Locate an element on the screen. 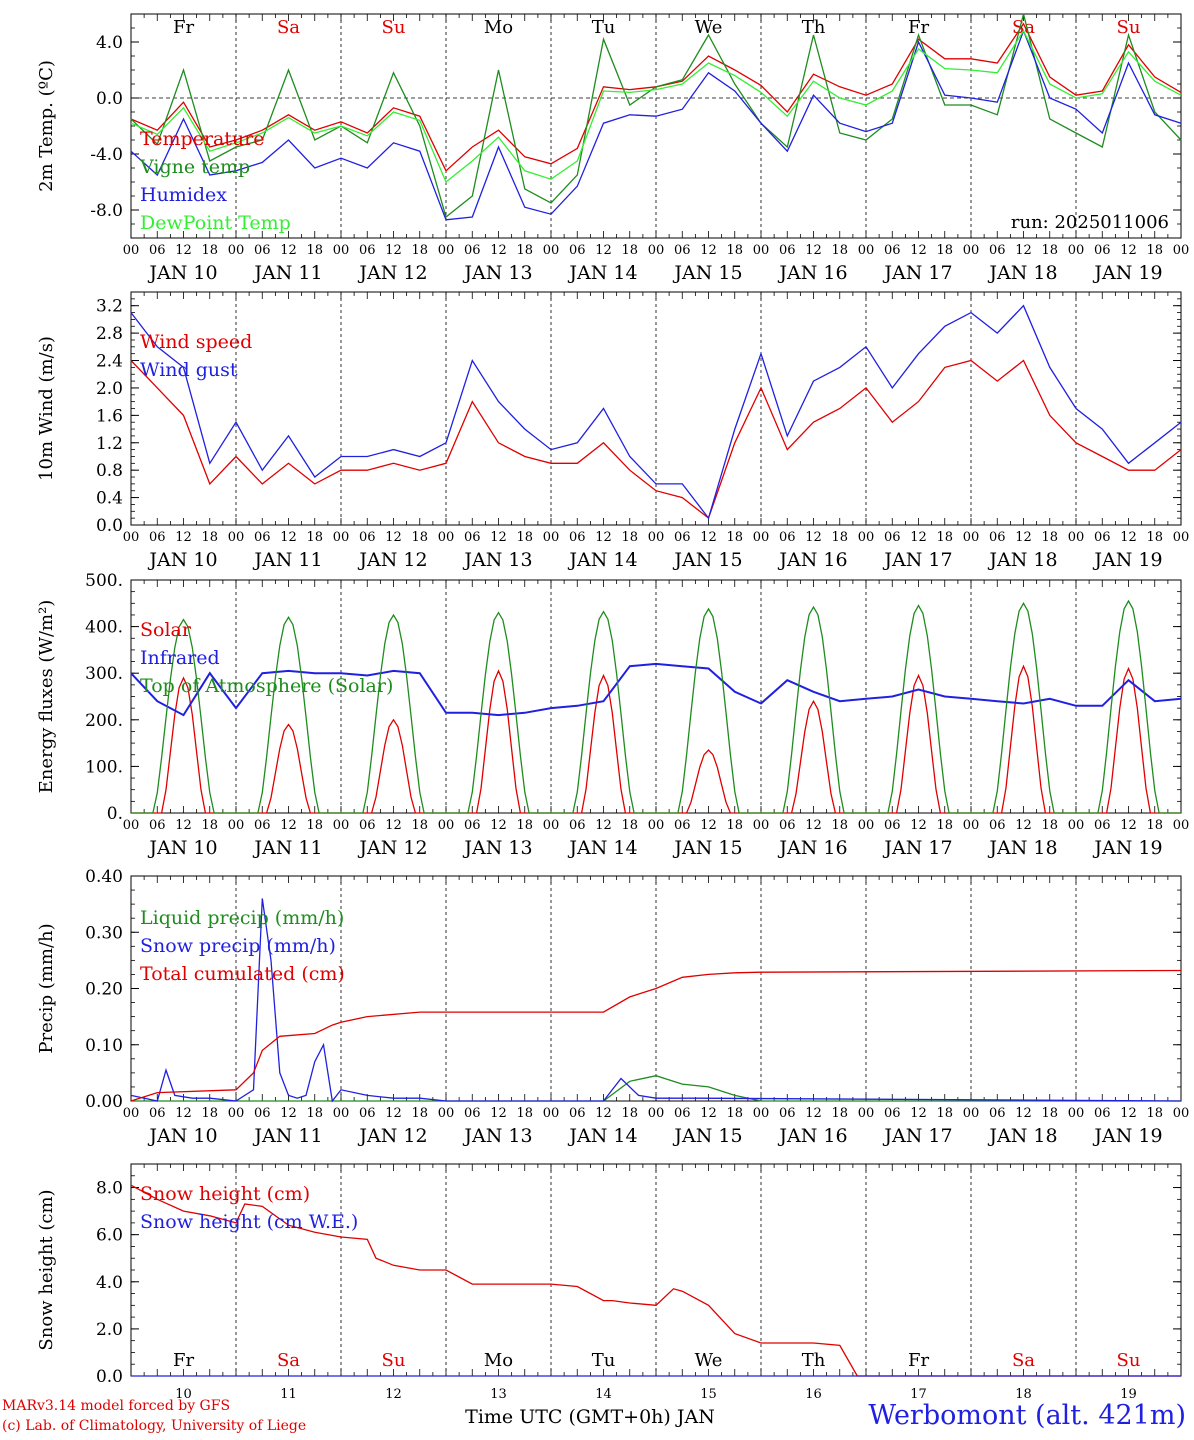  y-tick-label: 0.8 is located at coordinates (109, 471).